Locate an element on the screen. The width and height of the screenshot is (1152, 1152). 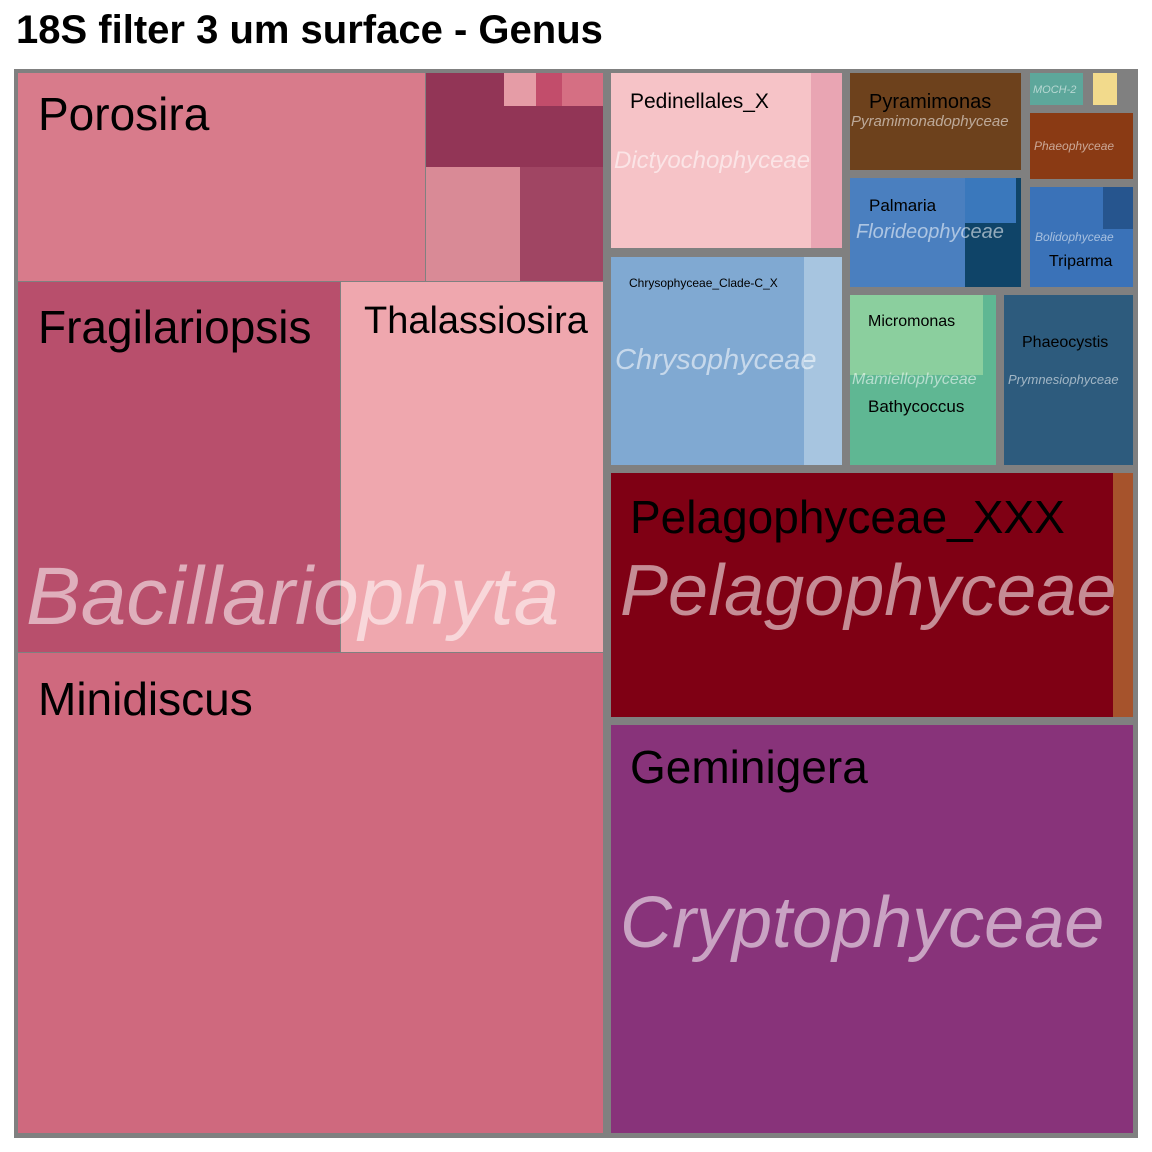
genus-label-pyramimonas: Pyramimonas is located at coordinates (930, 102).